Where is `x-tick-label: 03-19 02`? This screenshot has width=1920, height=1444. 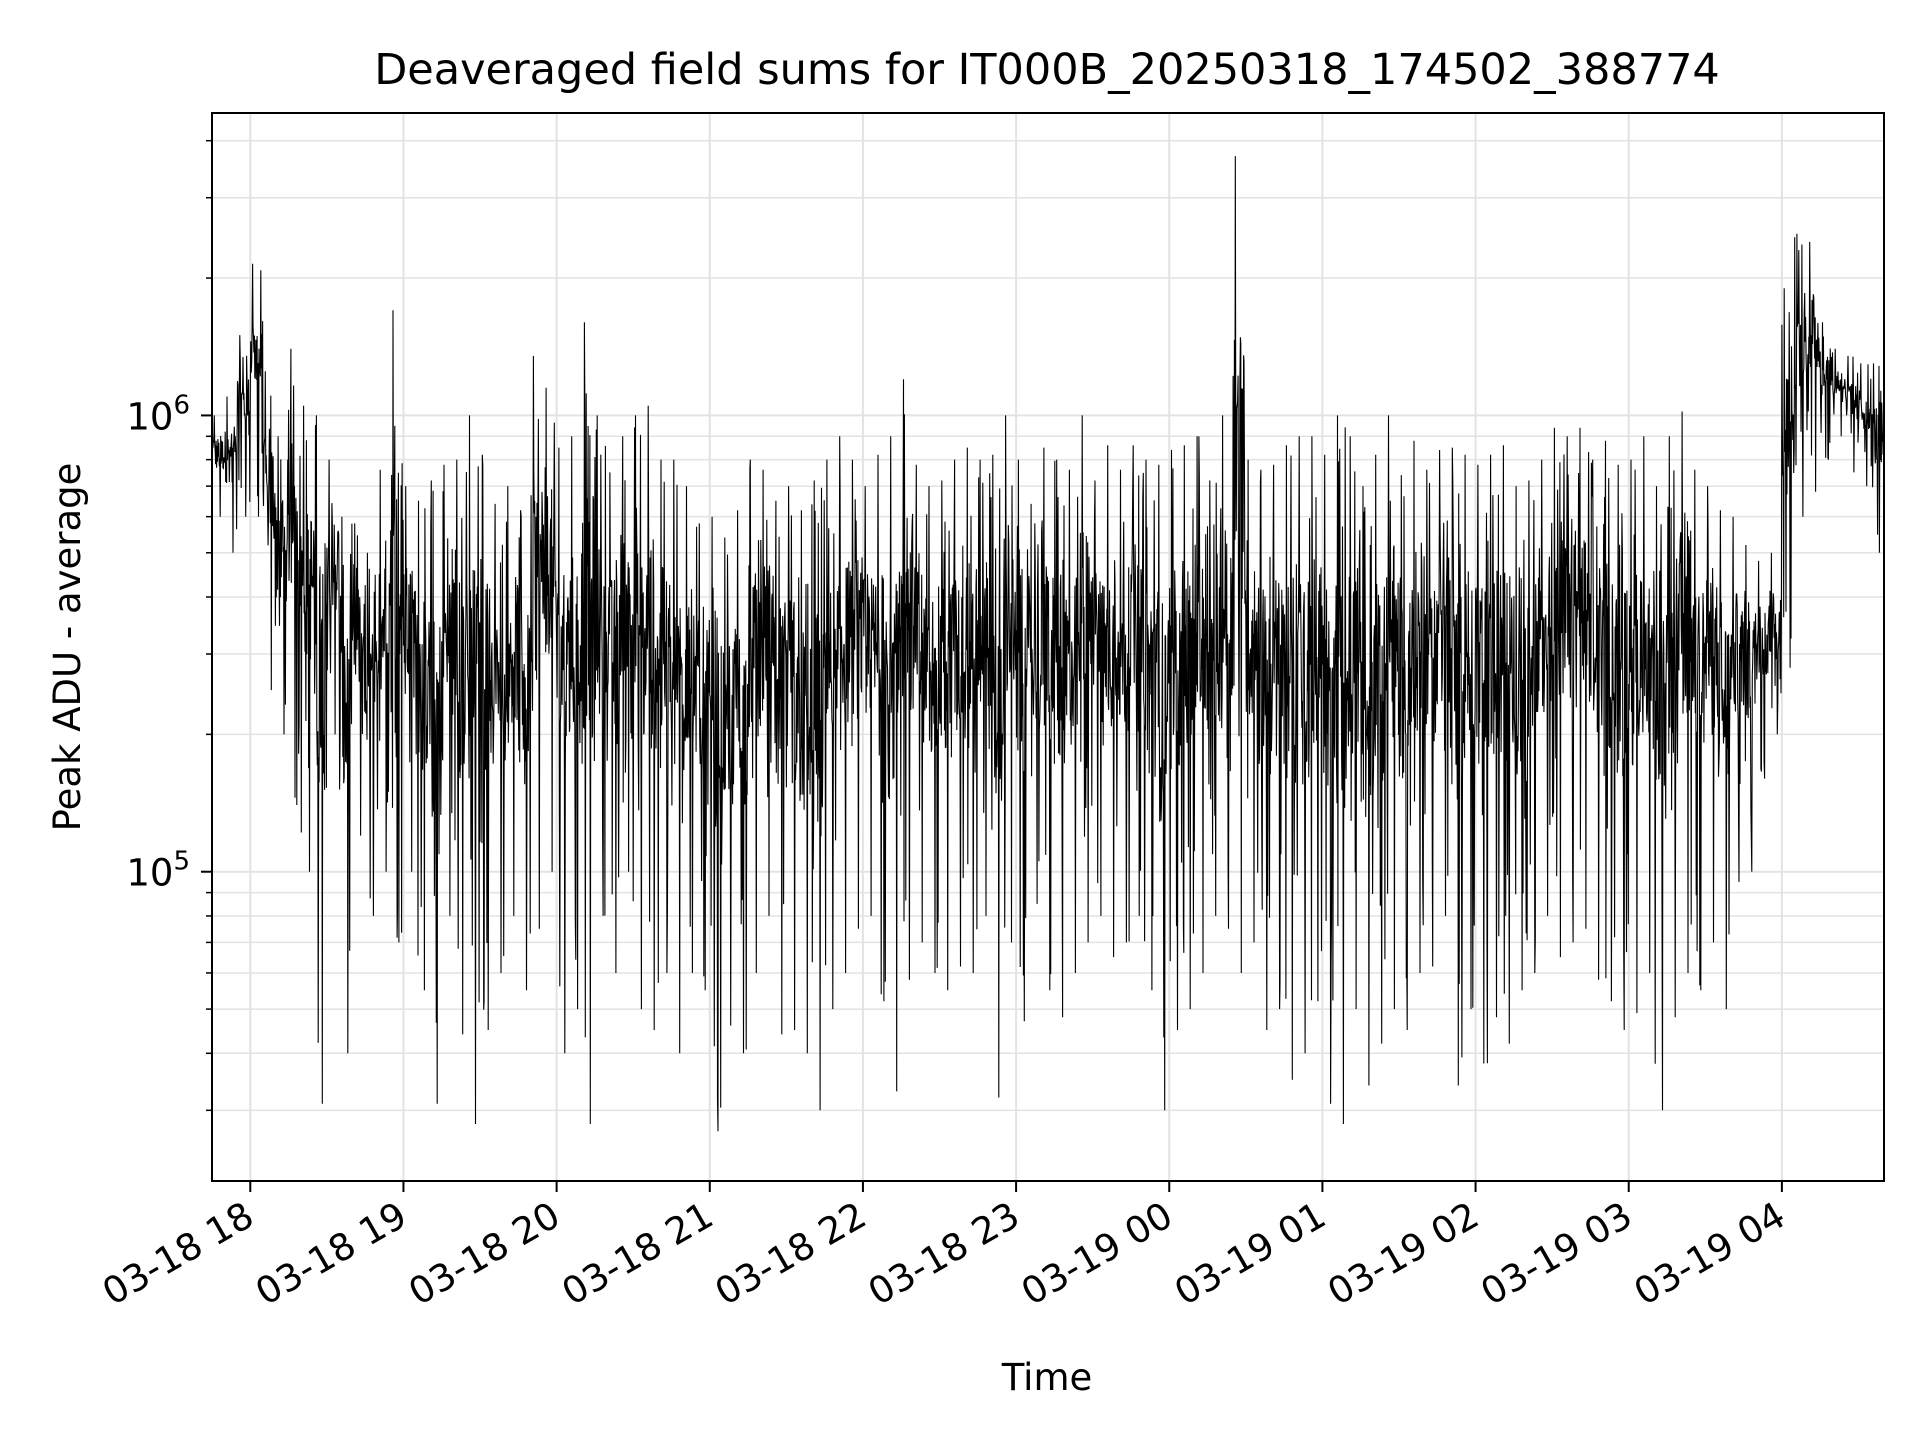
x-tick-label: 03-19 02 is located at coordinates (1404, 1254).